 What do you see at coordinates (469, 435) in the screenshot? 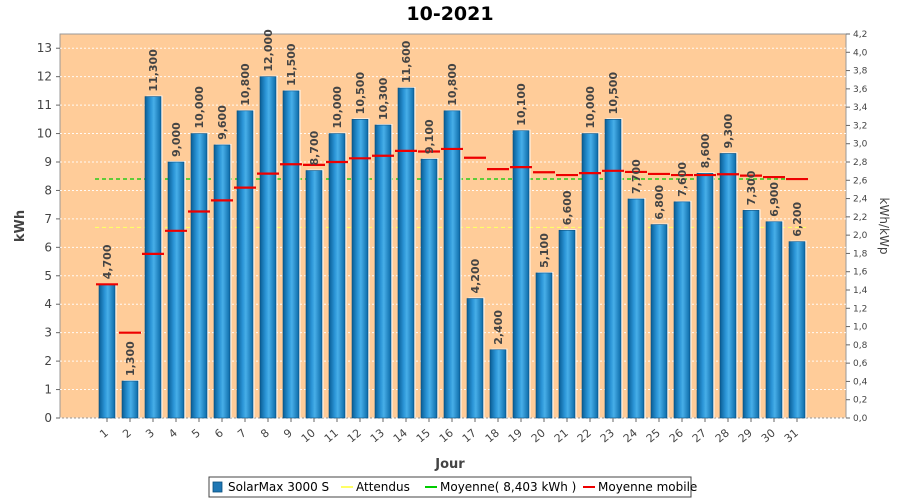
I see `x-tick-label: 17` at bounding box center [469, 435].